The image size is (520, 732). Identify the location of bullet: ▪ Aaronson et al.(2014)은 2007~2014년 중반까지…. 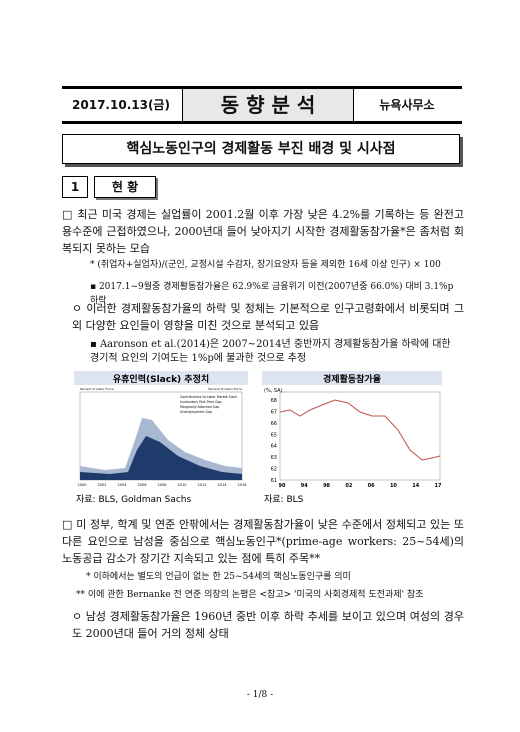
(270, 351).